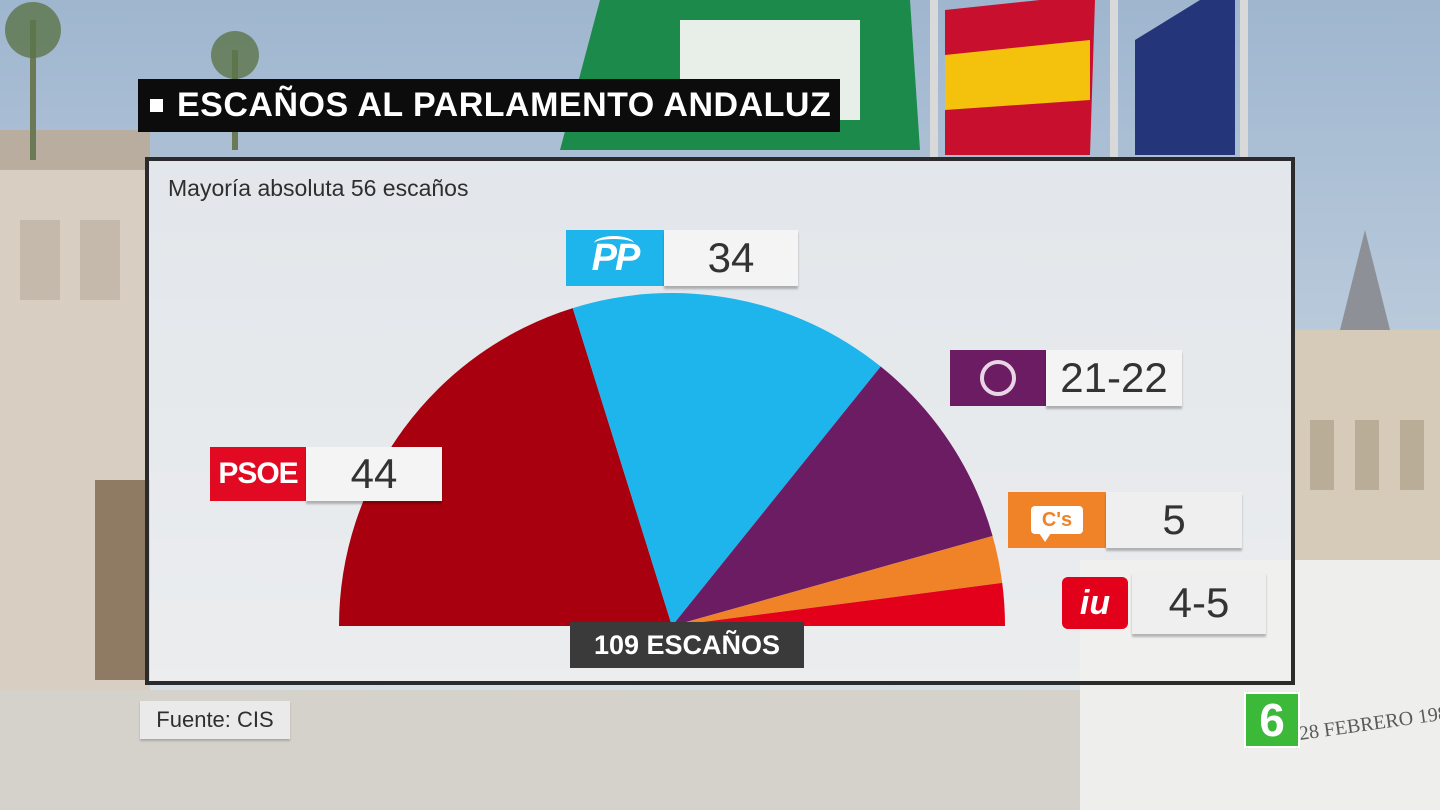 The image size is (1440, 810). I want to click on slice-cs, so click(837, 580).